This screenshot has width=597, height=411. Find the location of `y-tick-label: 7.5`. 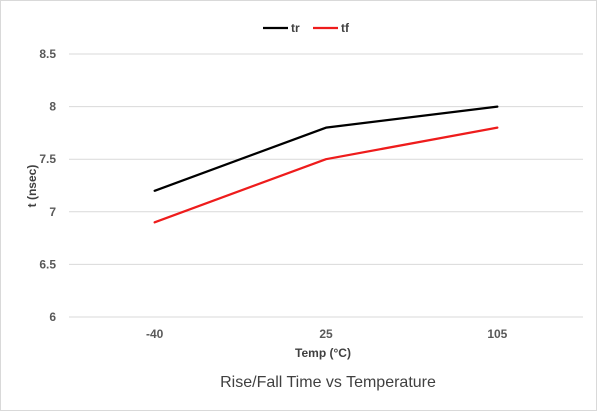

y-tick-label: 7.5 is located at coordinates (47, 159).